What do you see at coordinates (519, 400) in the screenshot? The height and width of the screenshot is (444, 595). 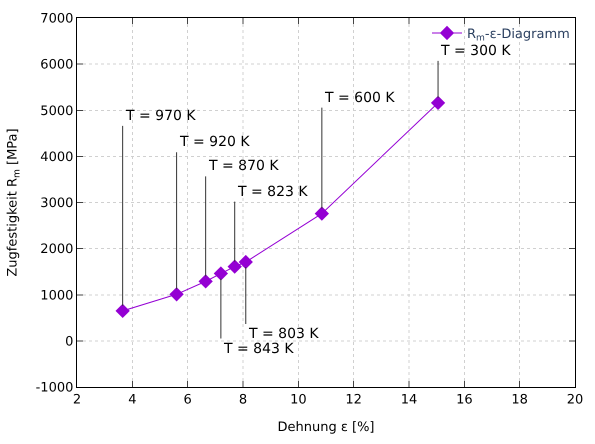 I see `x-tick-label: 18` at bounding box center [519, 400].